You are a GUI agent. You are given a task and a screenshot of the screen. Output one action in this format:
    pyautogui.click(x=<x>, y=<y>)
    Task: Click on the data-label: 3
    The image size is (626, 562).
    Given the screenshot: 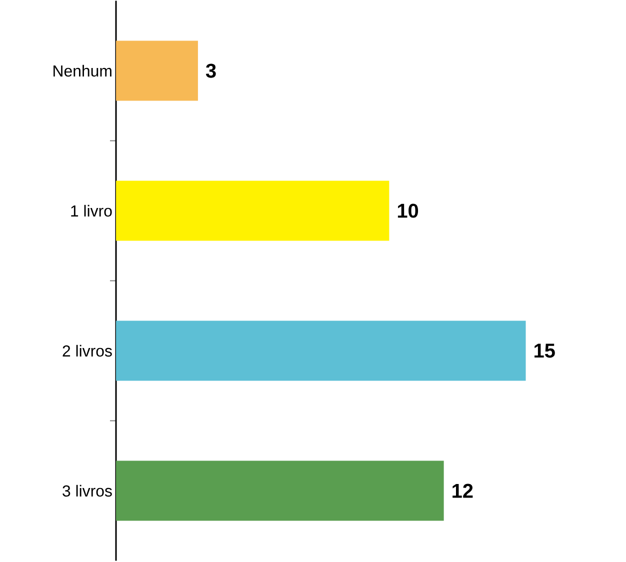 What is the action you would take?
    pyautogui.click(x=211, y=71)
    